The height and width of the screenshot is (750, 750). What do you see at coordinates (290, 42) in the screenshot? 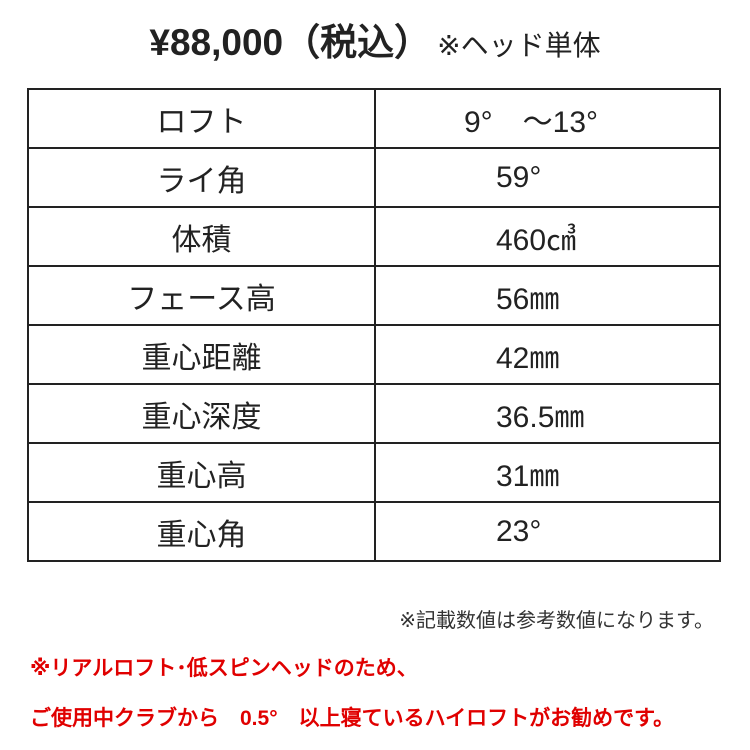
I see `price: ¥88,000（税込）` at bounding box center [290, 42].